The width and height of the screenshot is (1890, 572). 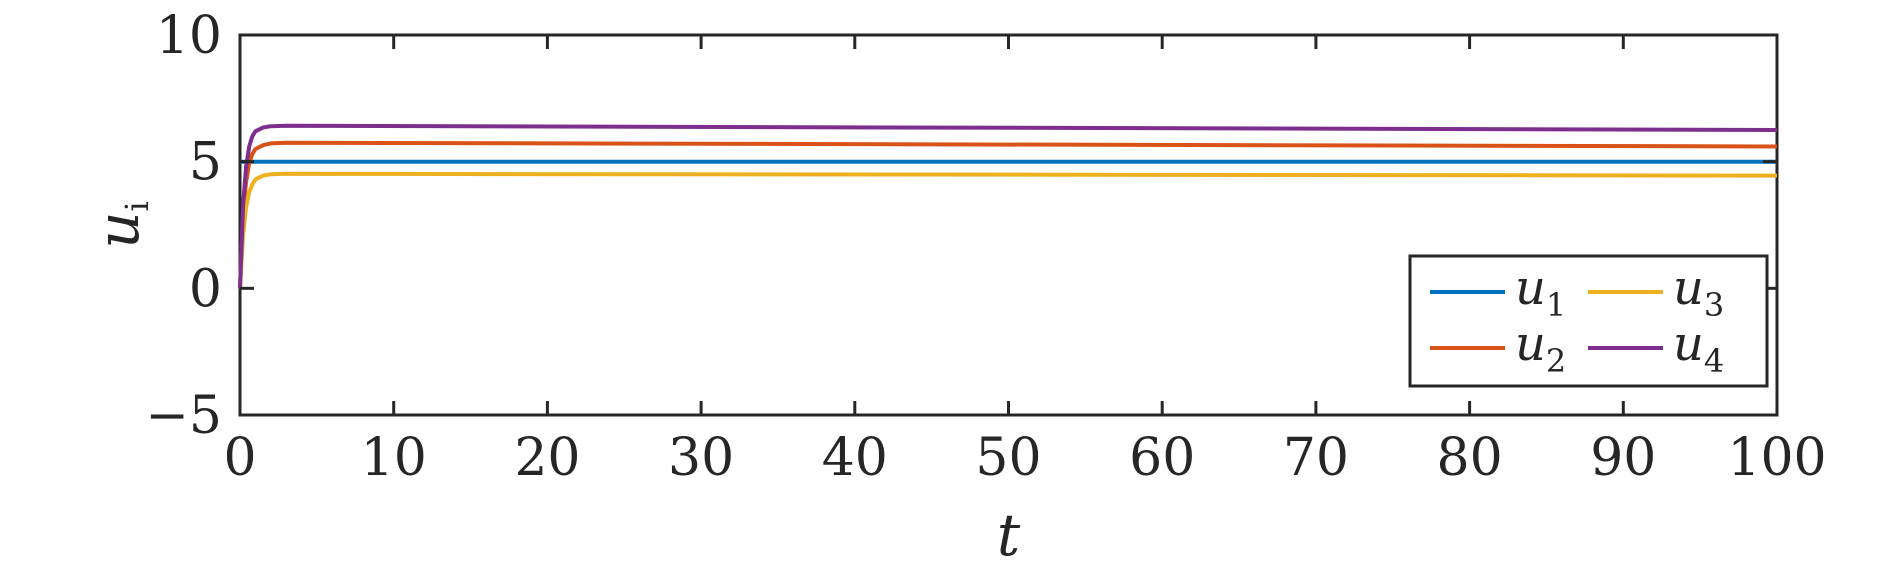 What do you see at coordinates (1162, 458) in the screenshot?
I see `x-tick-label: 60` at bounding box center [1162, 458].